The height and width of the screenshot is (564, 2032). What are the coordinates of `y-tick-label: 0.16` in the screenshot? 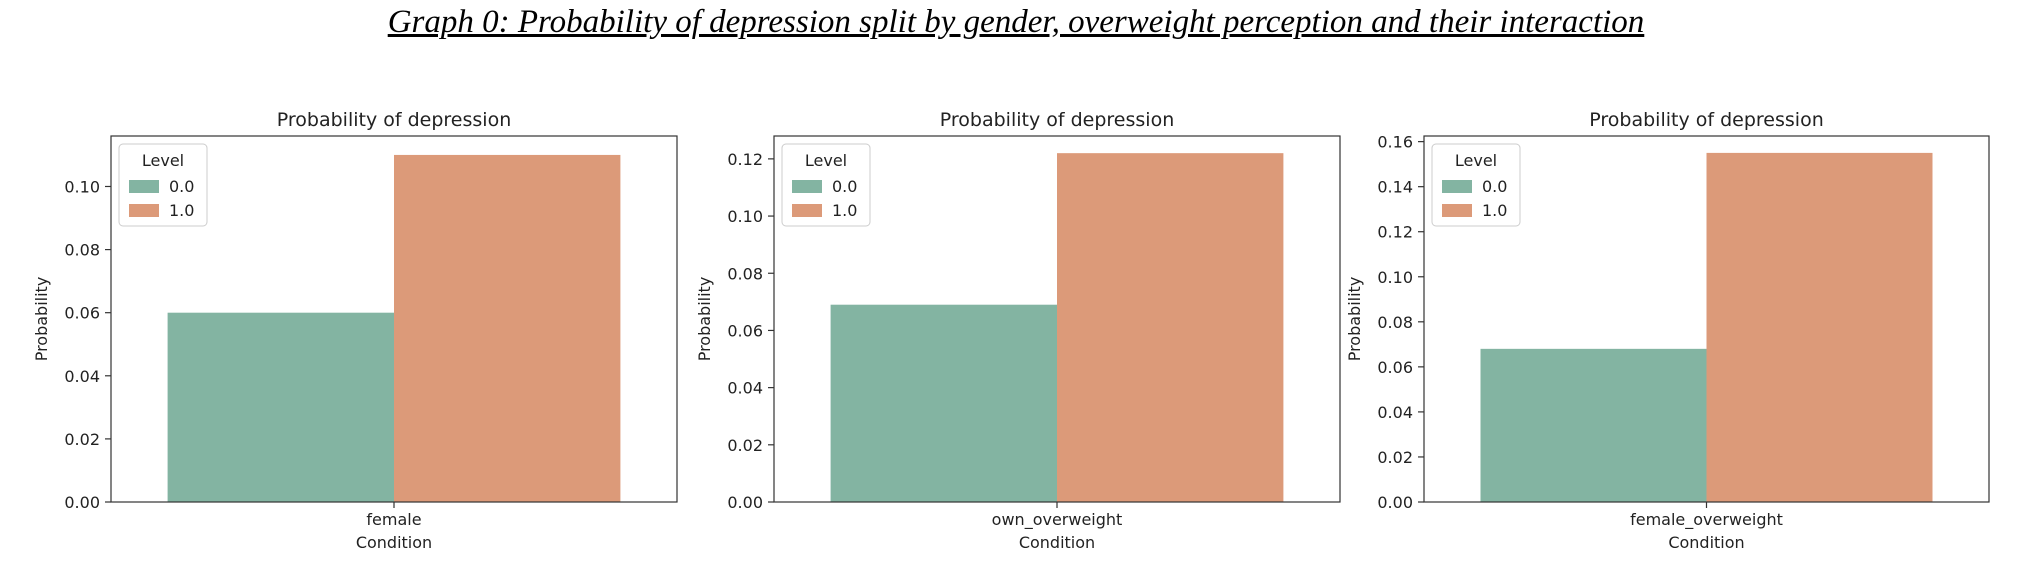 It's located at (1395, 142).